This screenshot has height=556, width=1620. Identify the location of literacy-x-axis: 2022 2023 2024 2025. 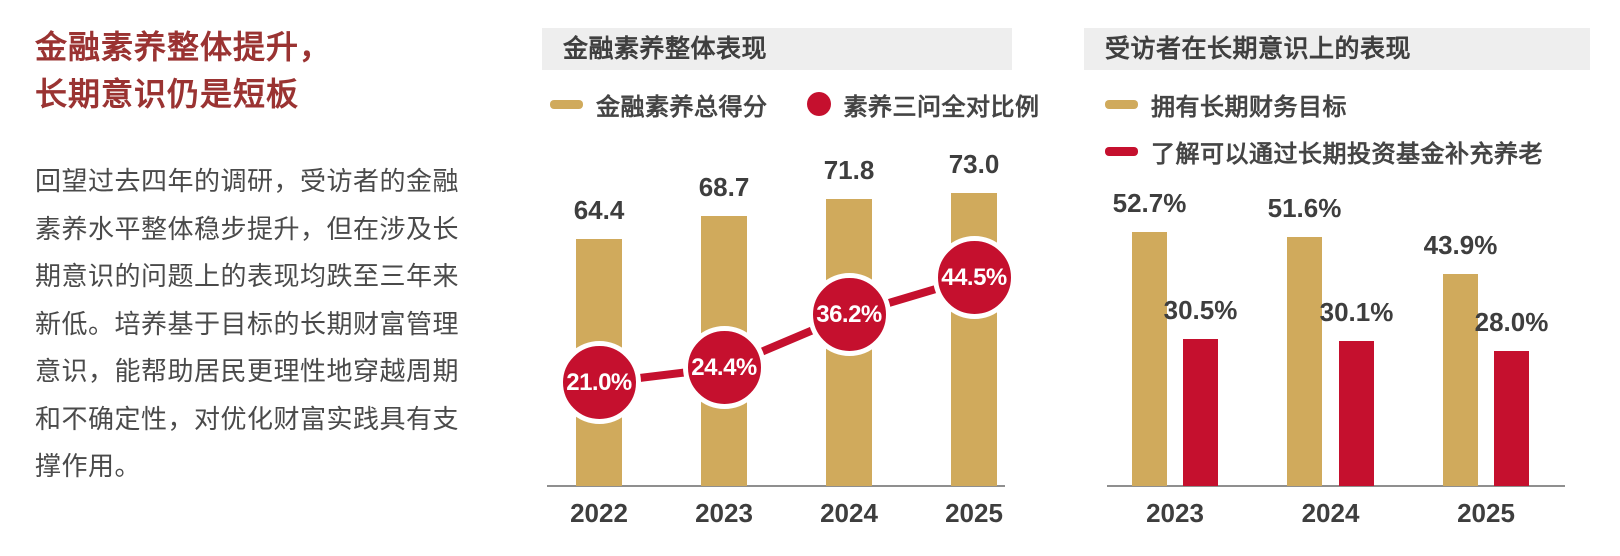
(777, 514).